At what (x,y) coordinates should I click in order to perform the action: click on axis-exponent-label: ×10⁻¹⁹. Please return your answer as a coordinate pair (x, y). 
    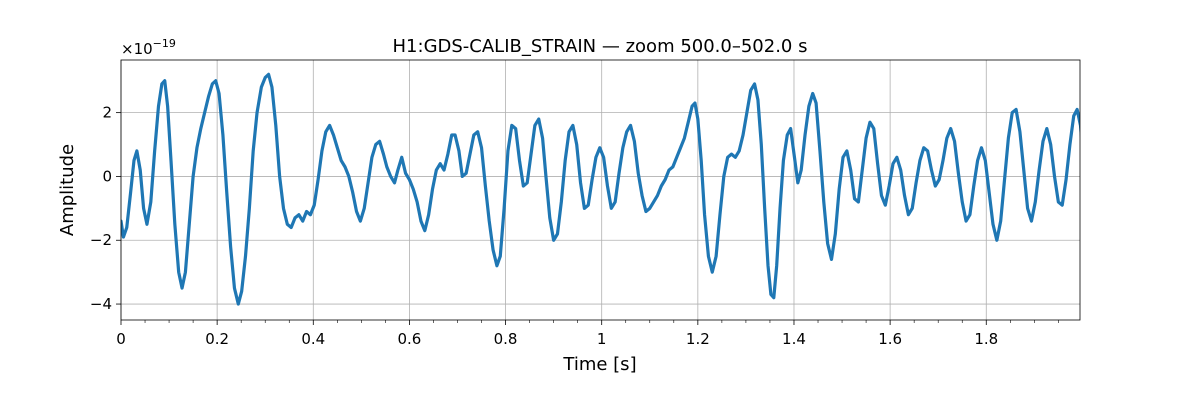
    Looking at the image, I should click on (148, 47).